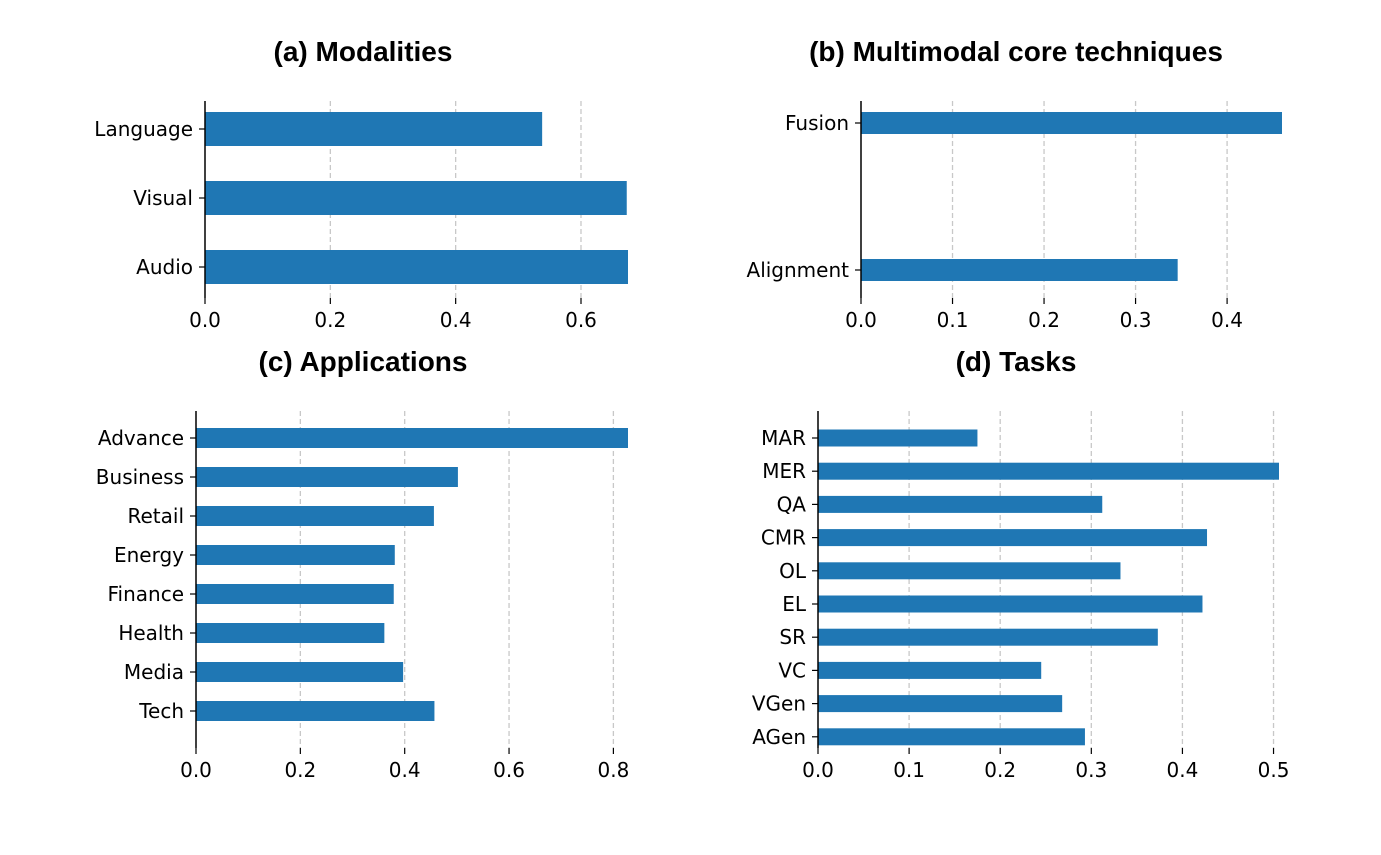  Describe the element at coordinates (792, 670) in the screenshot. I see `y-tick-label: VC` at that location.